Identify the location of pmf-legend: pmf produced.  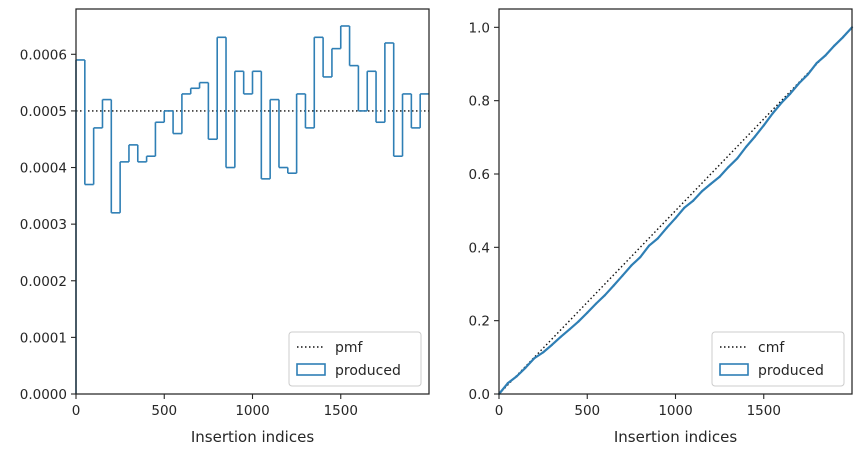
(355, 359).